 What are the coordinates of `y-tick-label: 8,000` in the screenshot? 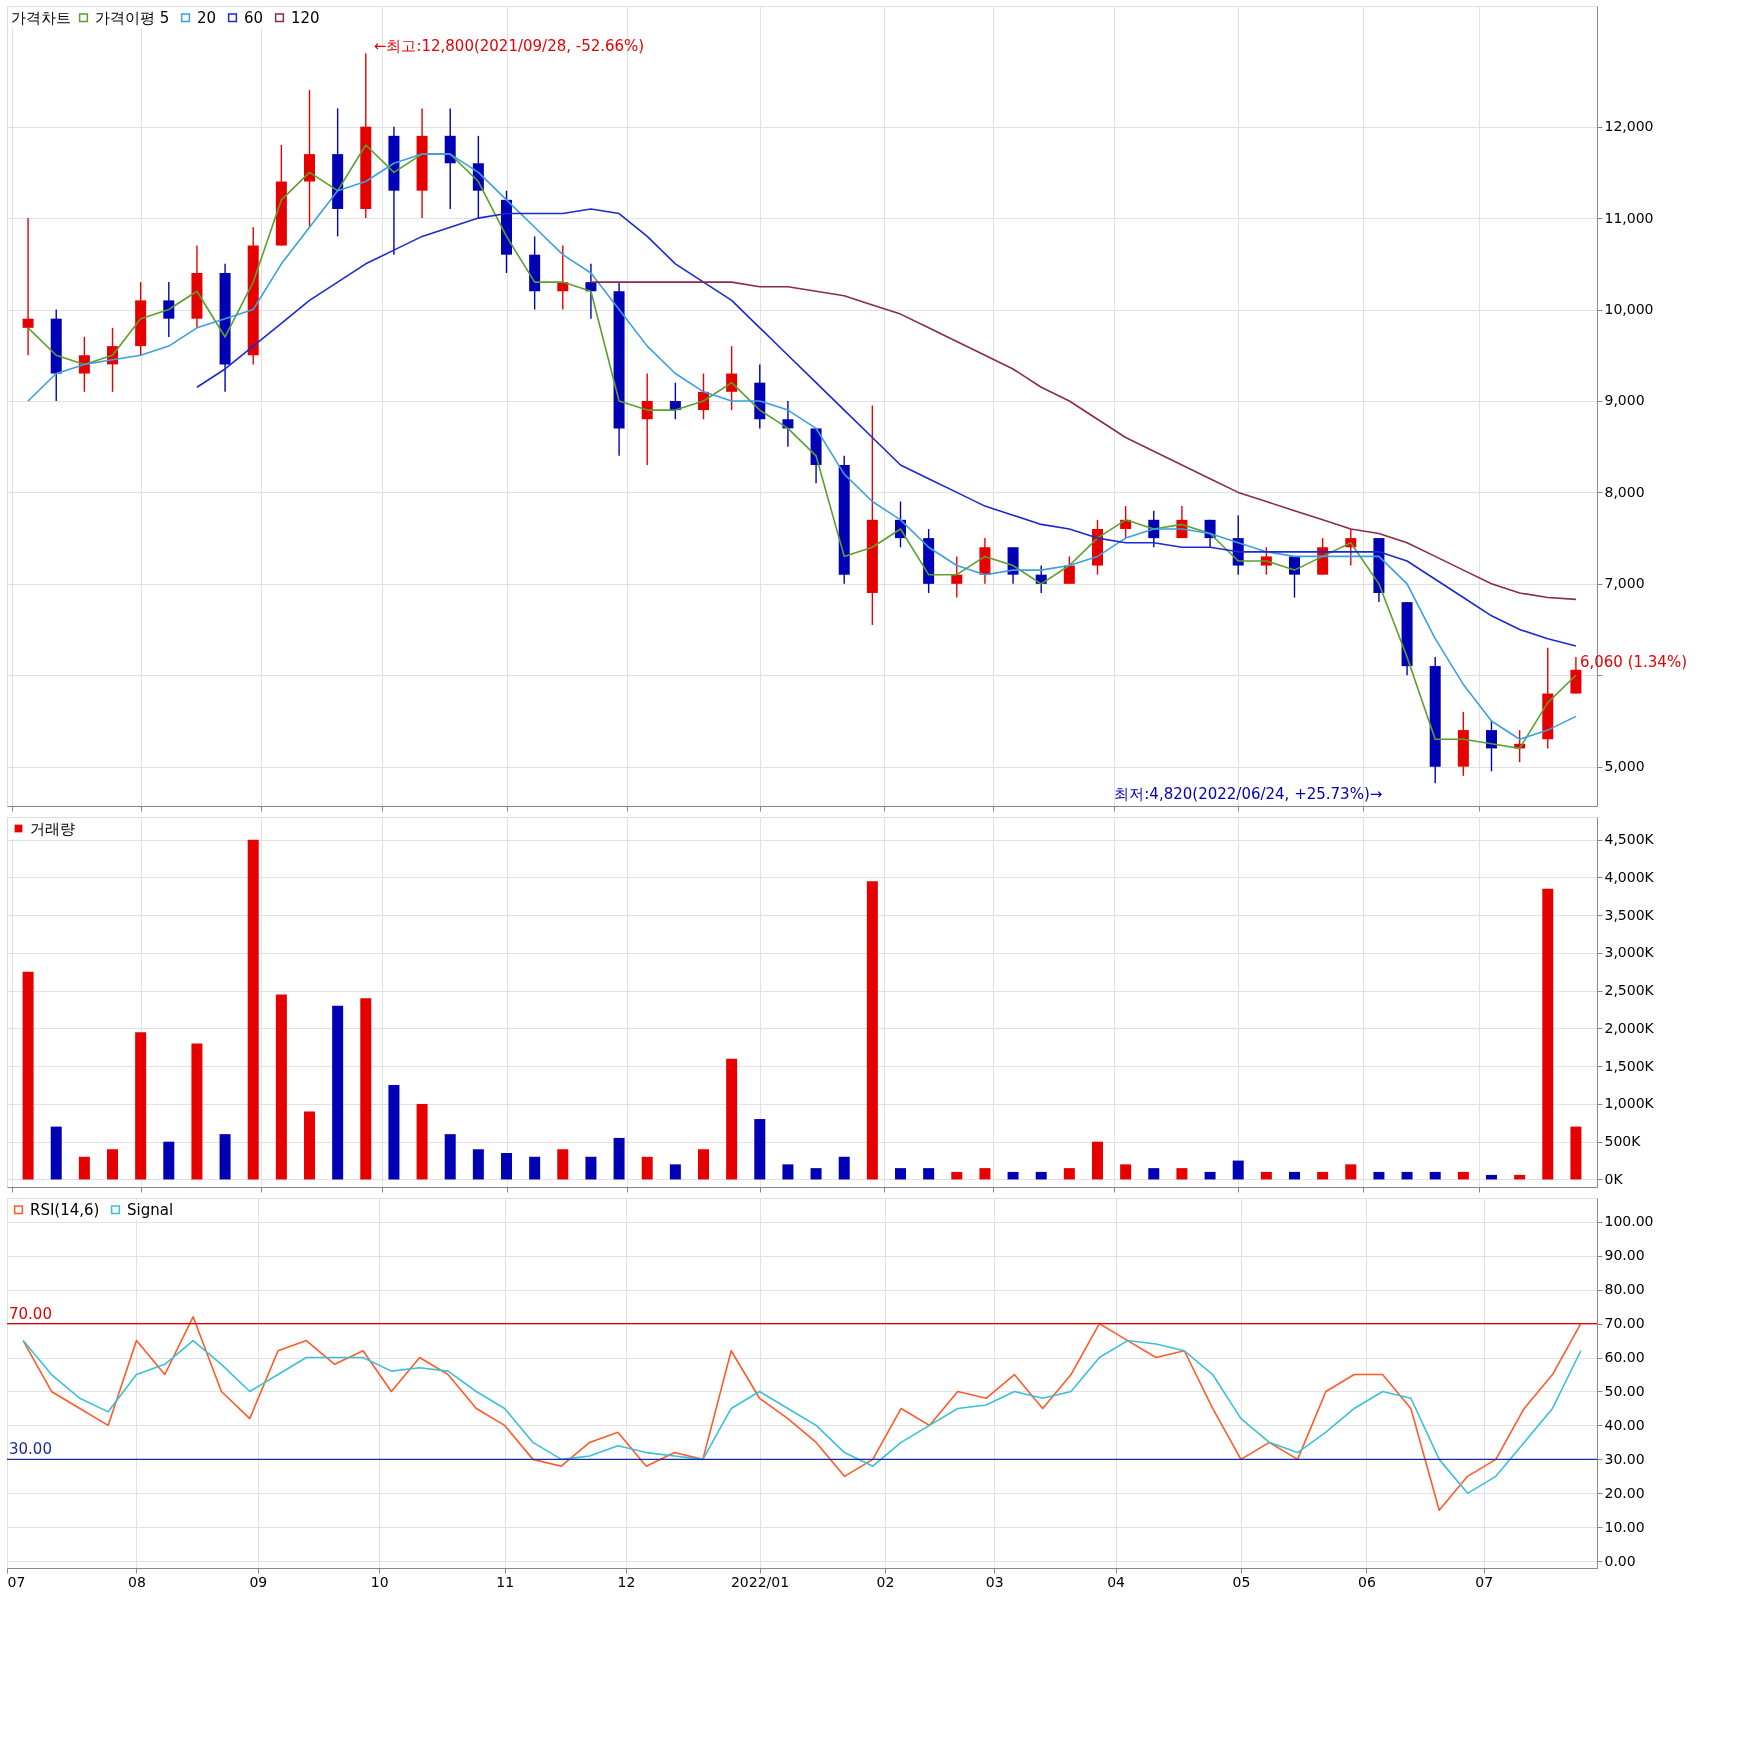 It's located at (1624, 491).